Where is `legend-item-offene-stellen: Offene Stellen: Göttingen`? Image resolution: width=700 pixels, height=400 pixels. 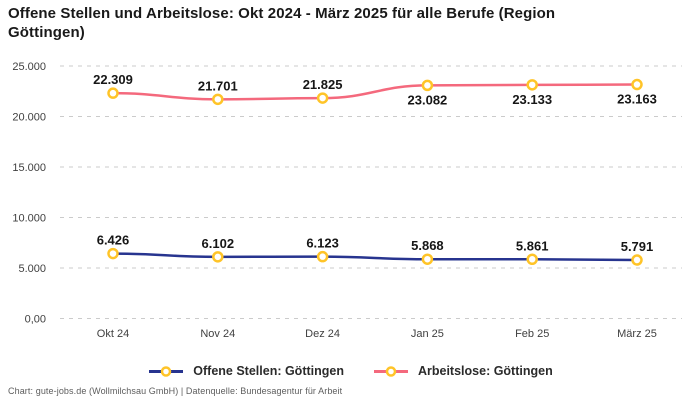 legend-item-offene-stellen: Offene Stellen: Göttingen is located at coordinates (245, 371).